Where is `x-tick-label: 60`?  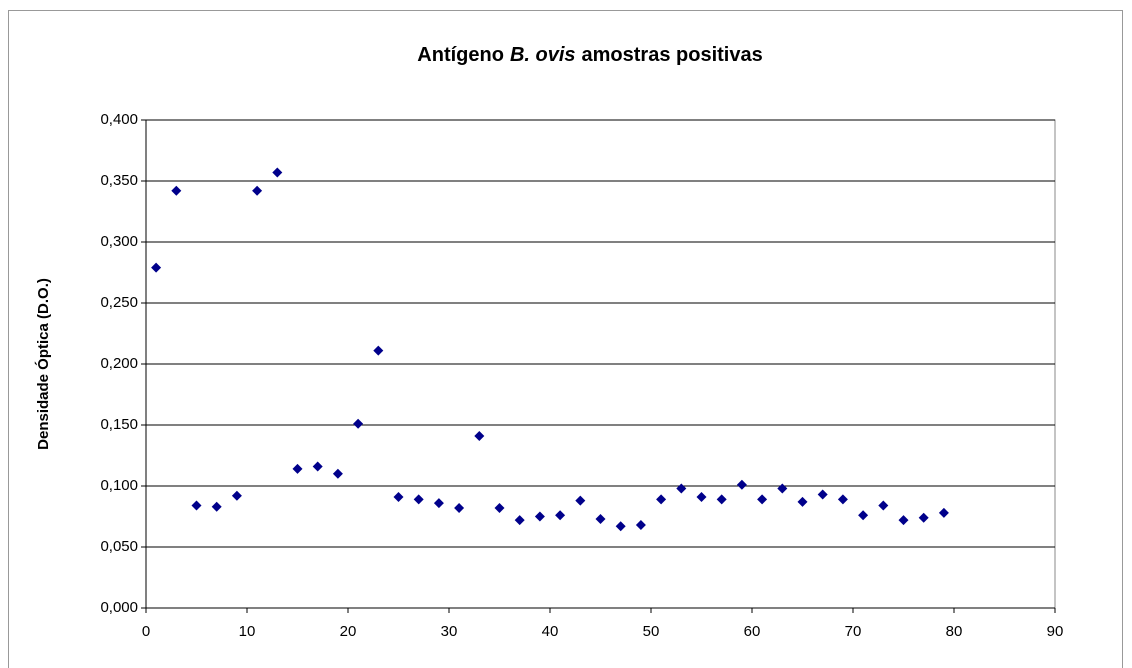
x-tick-label: 60 is located at coordinates (752, 631).